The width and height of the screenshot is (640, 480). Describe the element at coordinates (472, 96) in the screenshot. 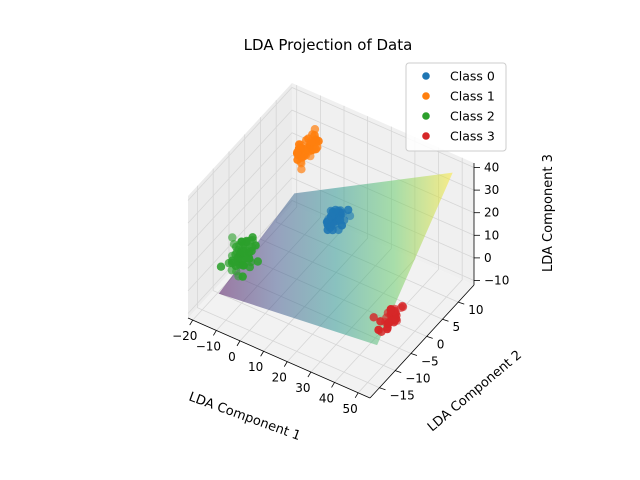

I see `legend-label: Class 1` at that location.